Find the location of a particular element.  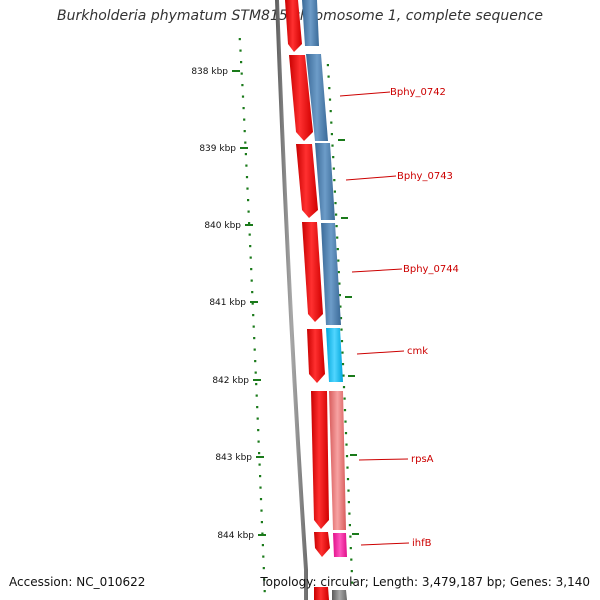

gene-label-bphy-0742: Bphy_0742 is located at coordinates (392, 92).